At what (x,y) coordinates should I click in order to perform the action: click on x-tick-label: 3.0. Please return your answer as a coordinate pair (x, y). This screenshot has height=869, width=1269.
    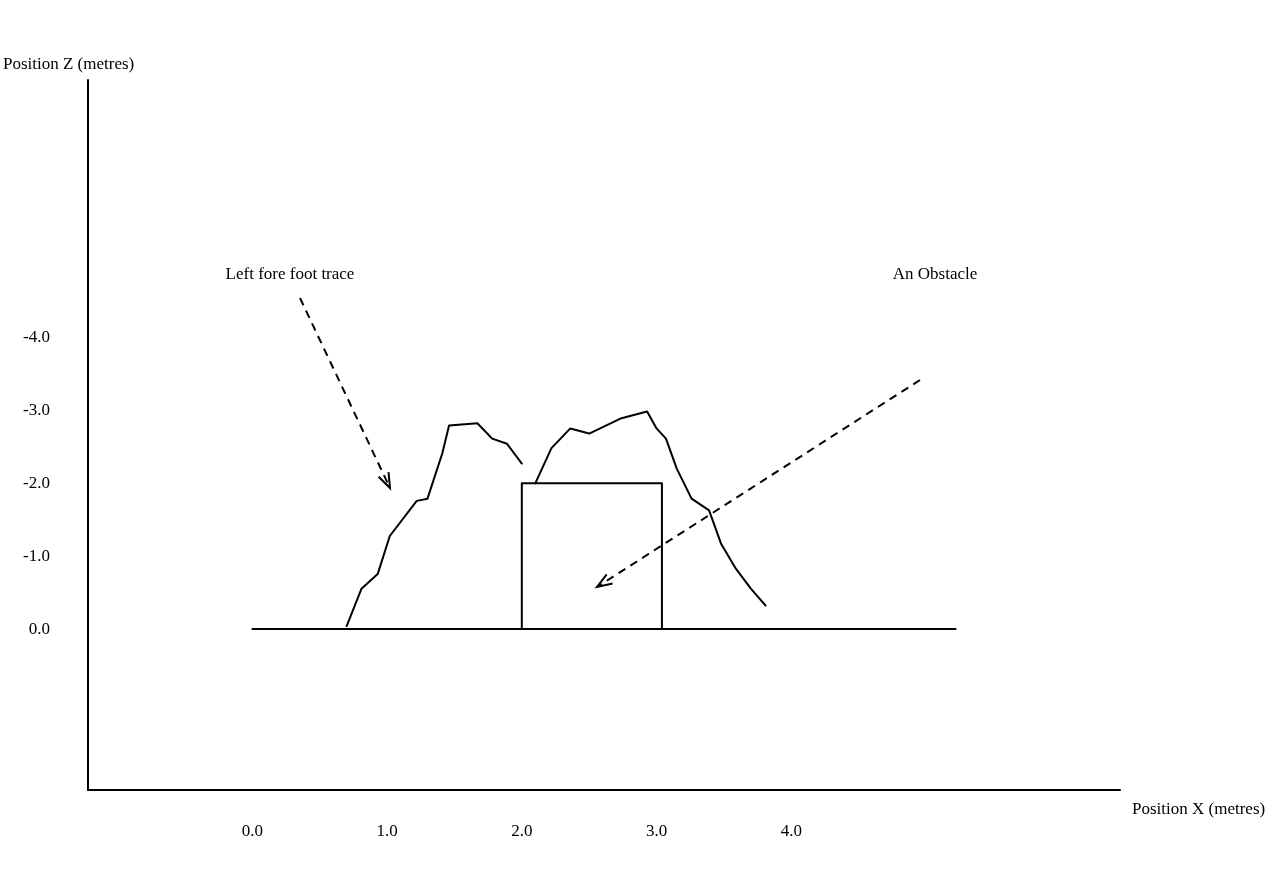
    Looking at the image, I should click on (656, 830).